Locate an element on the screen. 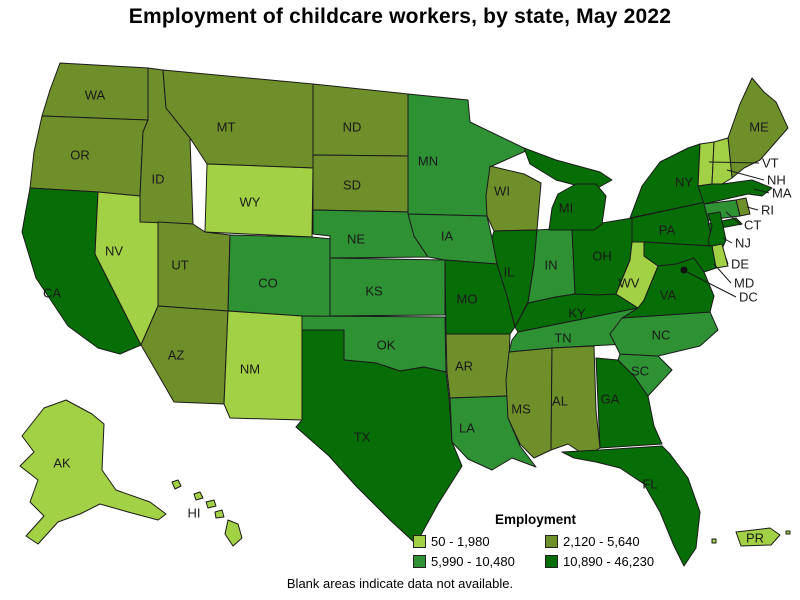 The width and height of the screenshot is (800, 600). state-az is located at coordinates (184, 355).